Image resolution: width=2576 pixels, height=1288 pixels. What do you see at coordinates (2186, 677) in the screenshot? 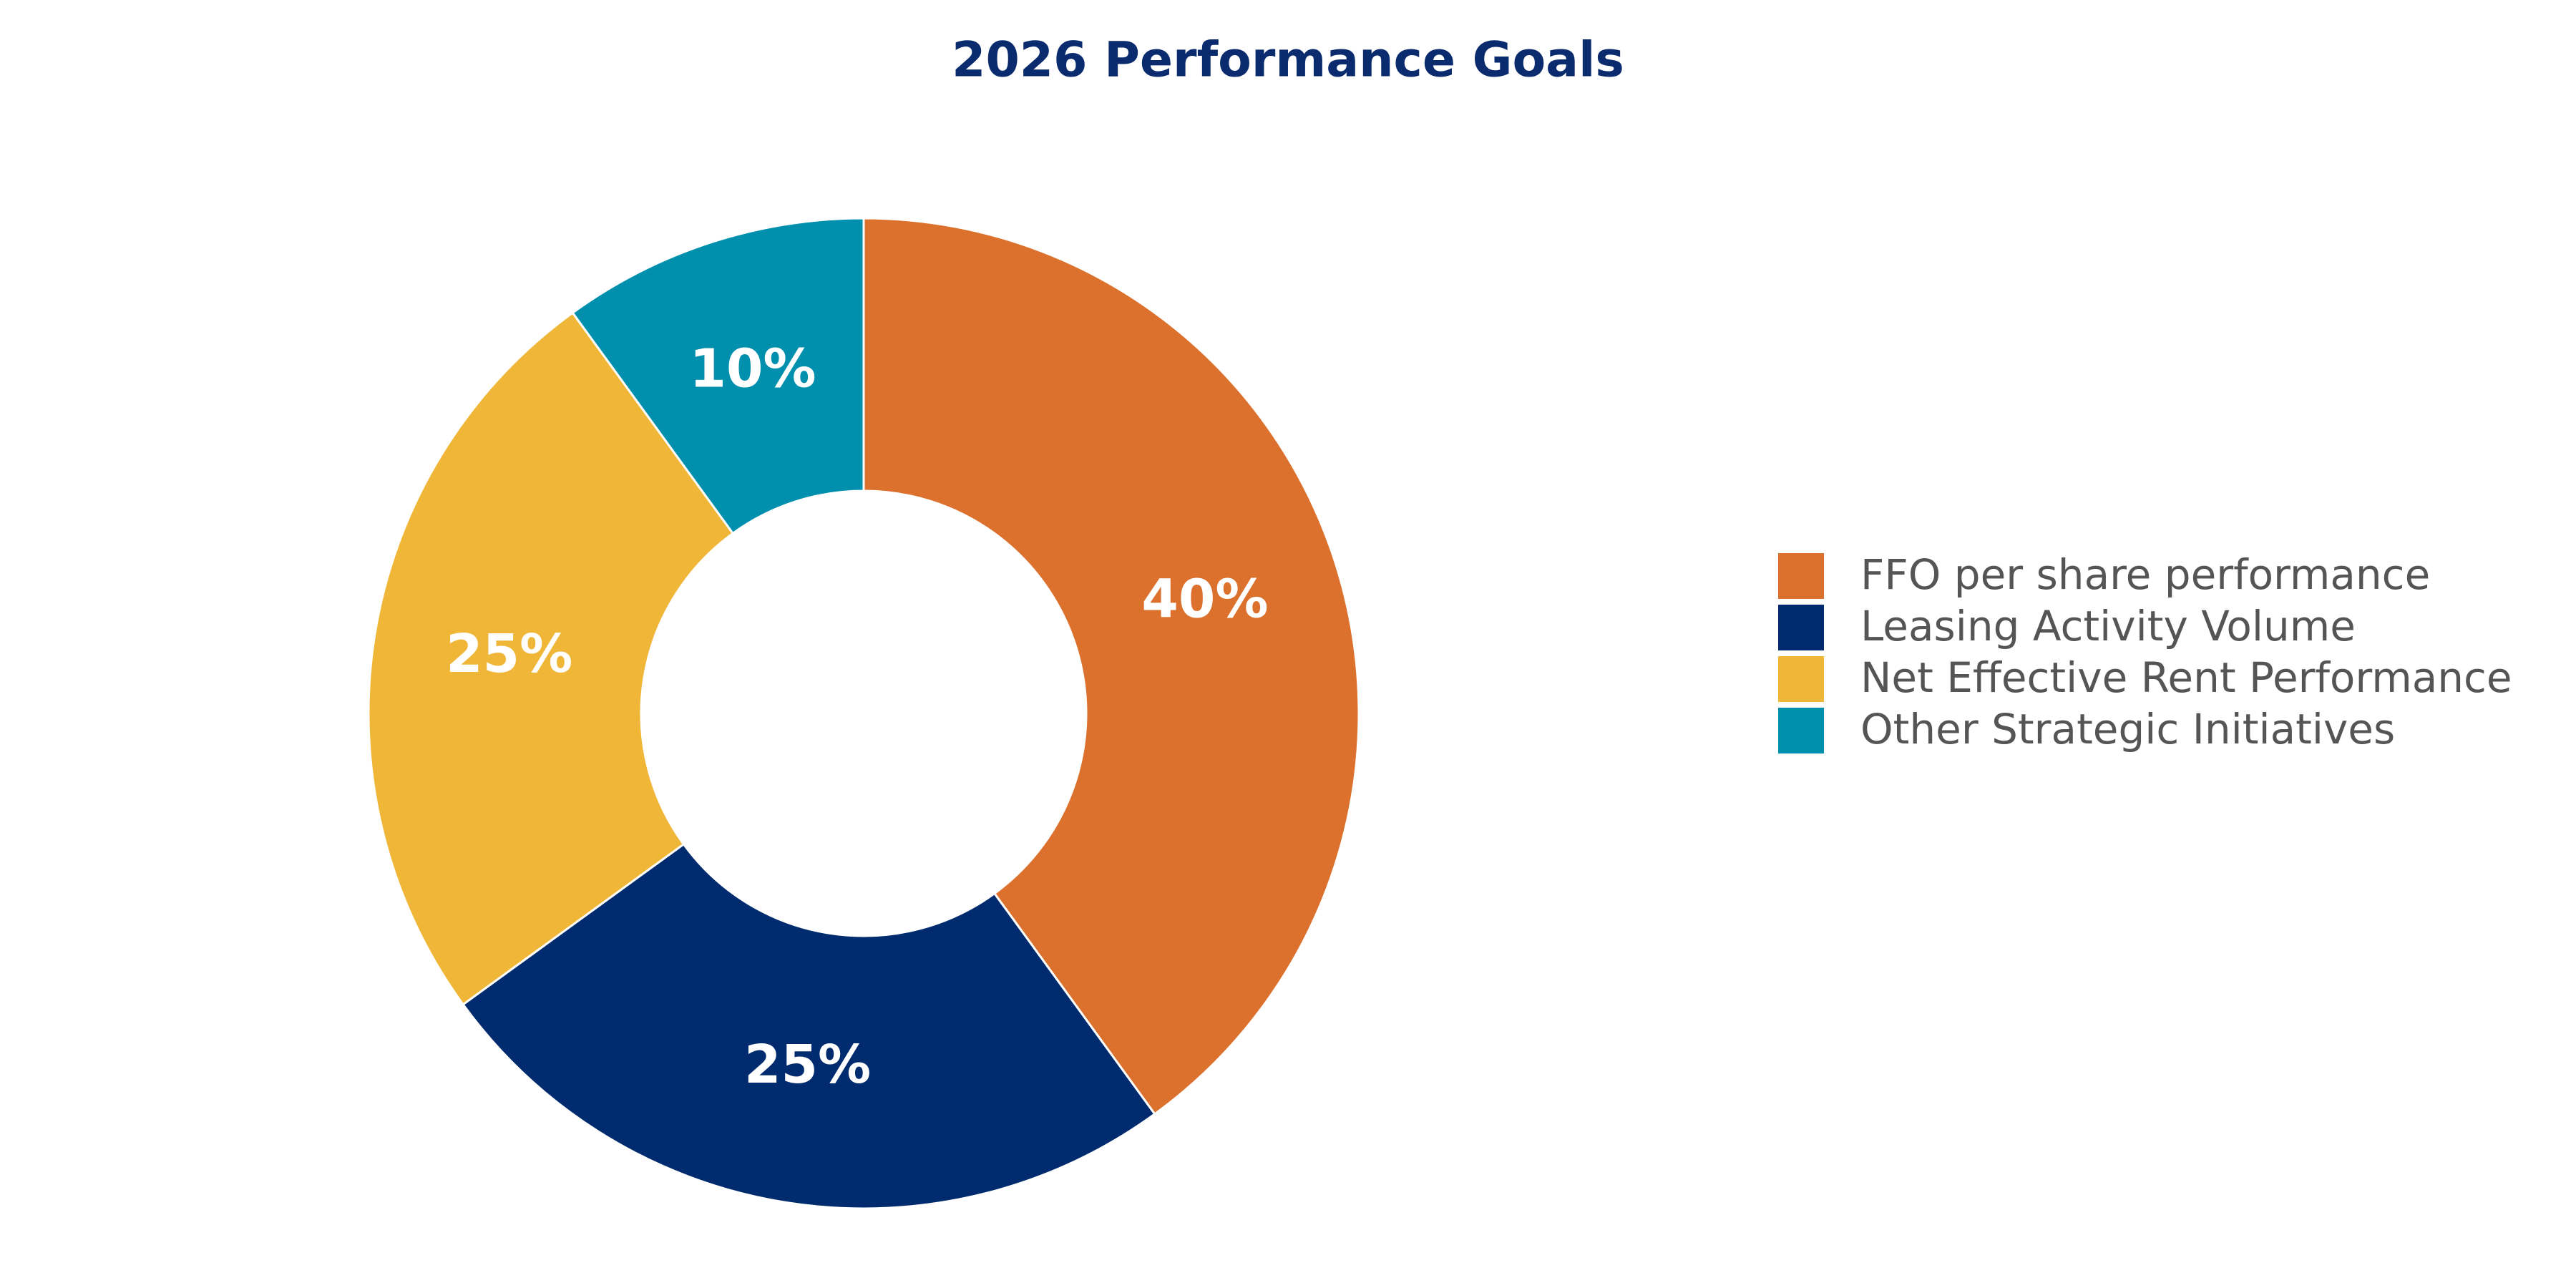
I see `legend-label: Net Effective Rent Performance` at bounding box center [2186, 677].